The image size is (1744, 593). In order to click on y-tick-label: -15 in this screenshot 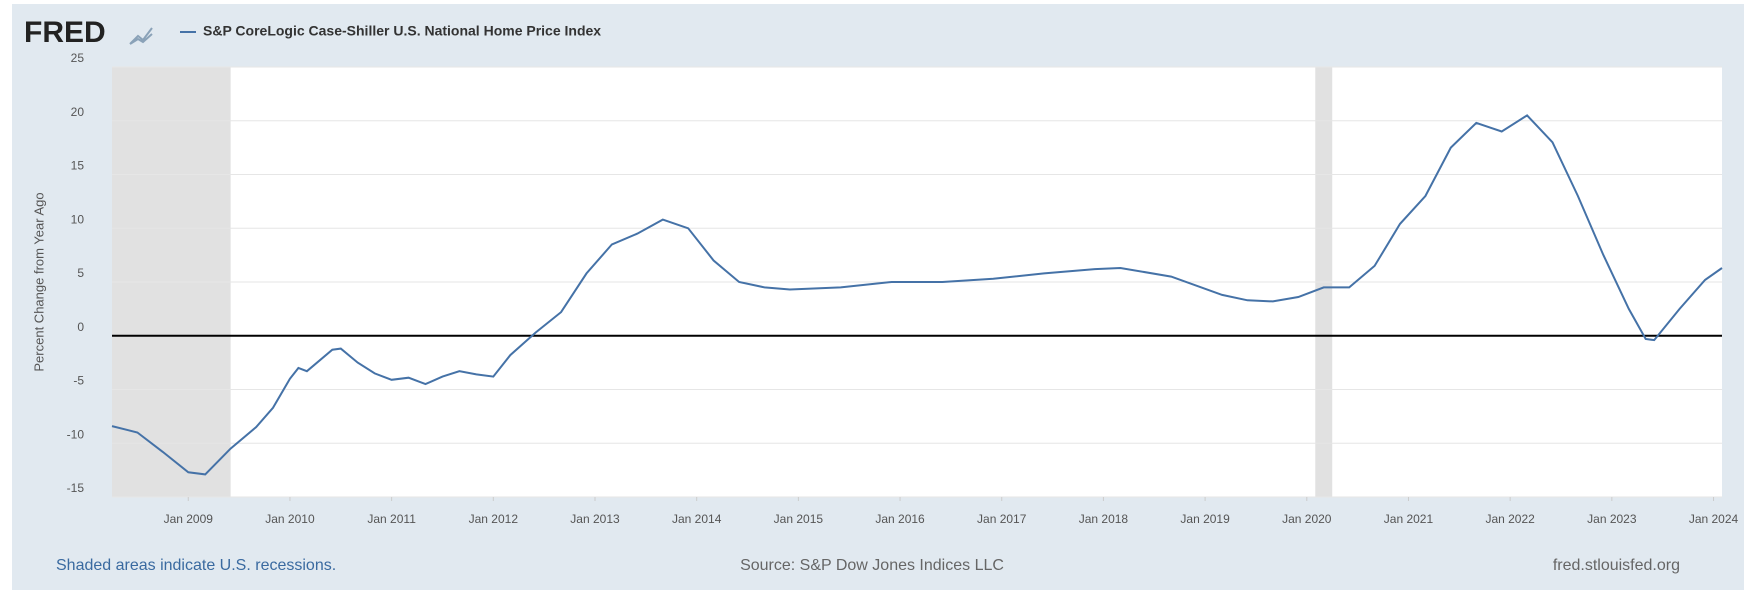, I will do `click(76, 488)`.